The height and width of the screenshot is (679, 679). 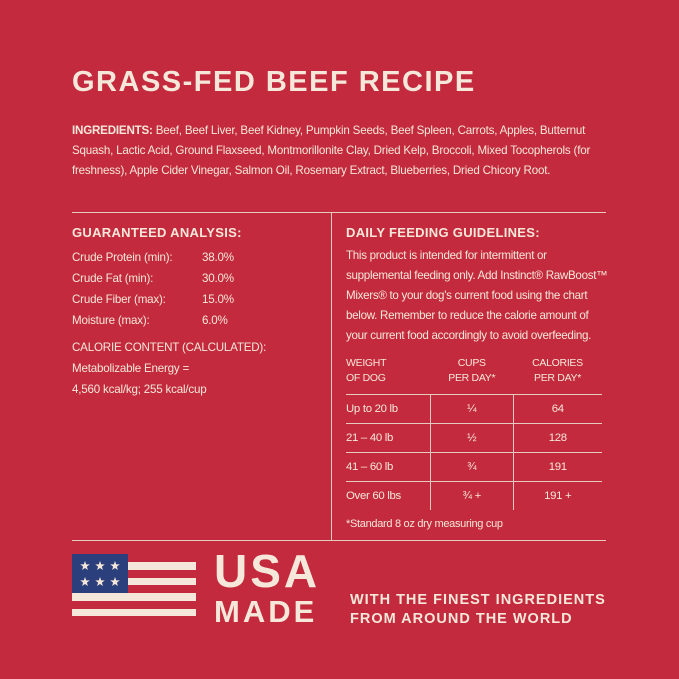 I want to click on cell: 191 +, so click(x=557, y=495).